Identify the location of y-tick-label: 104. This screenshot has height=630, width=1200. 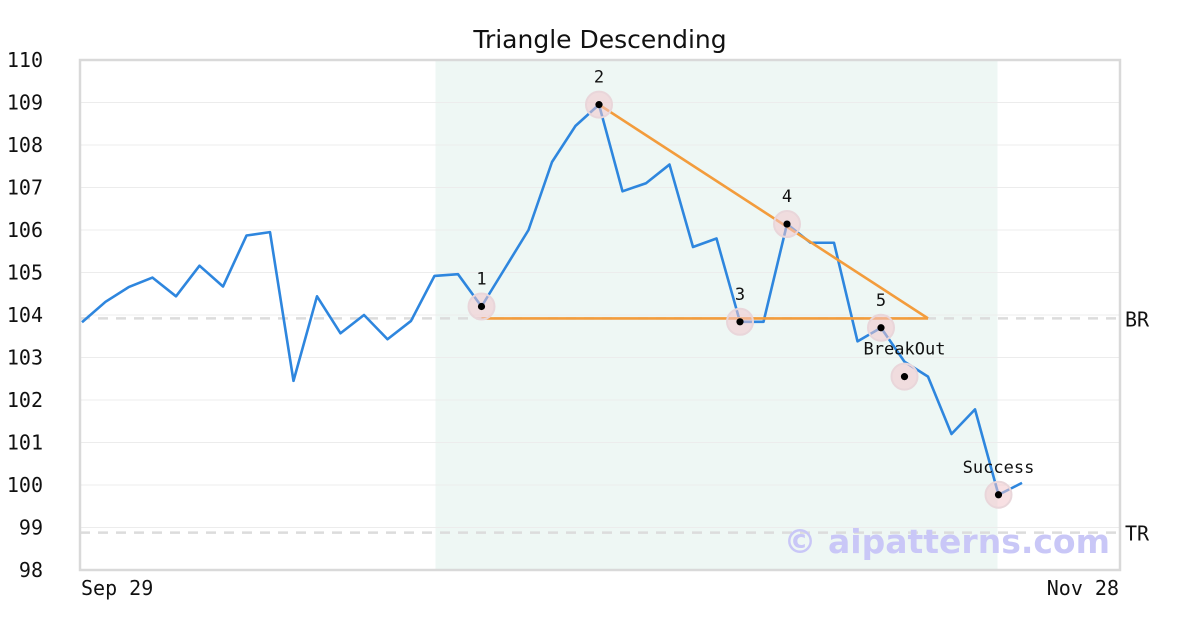
(25, 315).